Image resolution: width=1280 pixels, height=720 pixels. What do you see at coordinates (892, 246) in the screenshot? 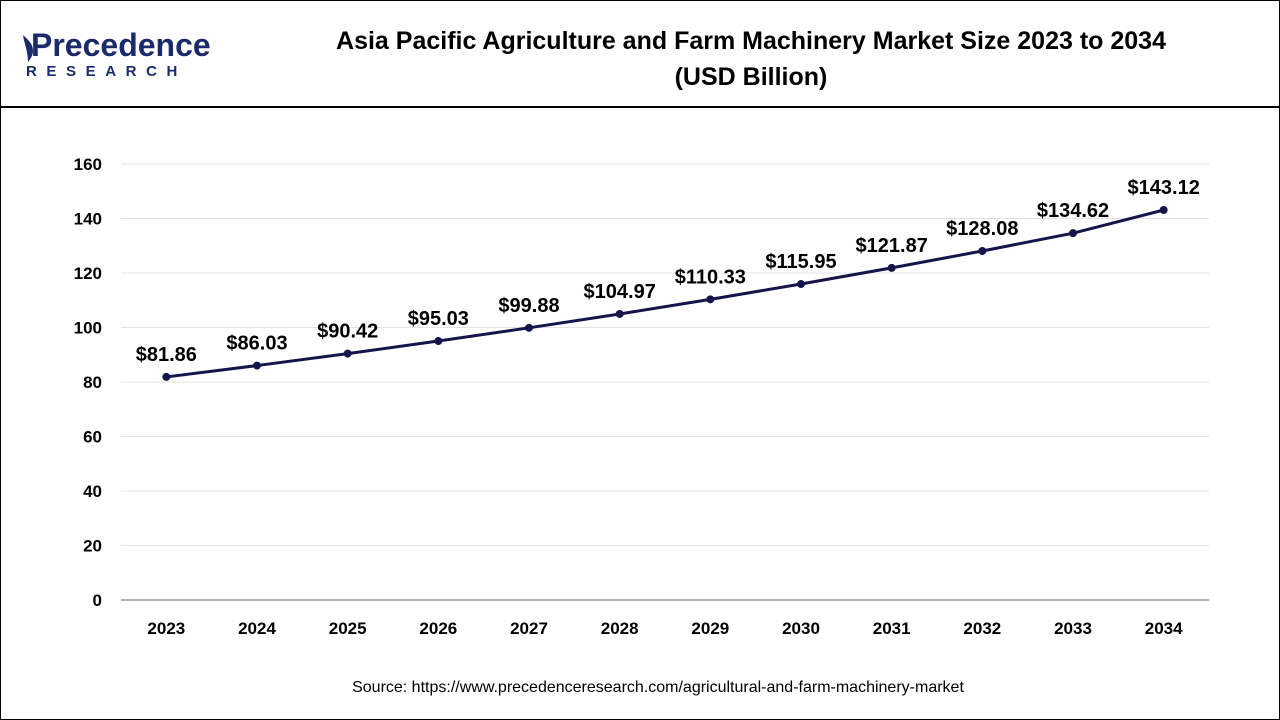
I see `data-label: $121.87` at bounding box center [892, 246].